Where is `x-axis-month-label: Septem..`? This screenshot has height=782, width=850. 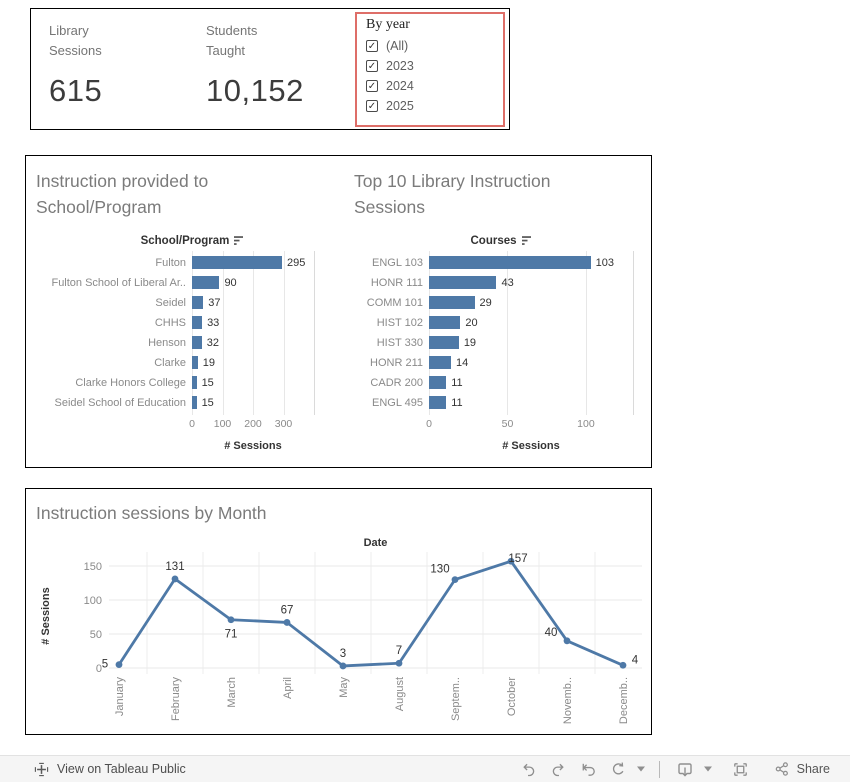 x-axis-month-label: Septem.. is located at coordinates (456, 699).